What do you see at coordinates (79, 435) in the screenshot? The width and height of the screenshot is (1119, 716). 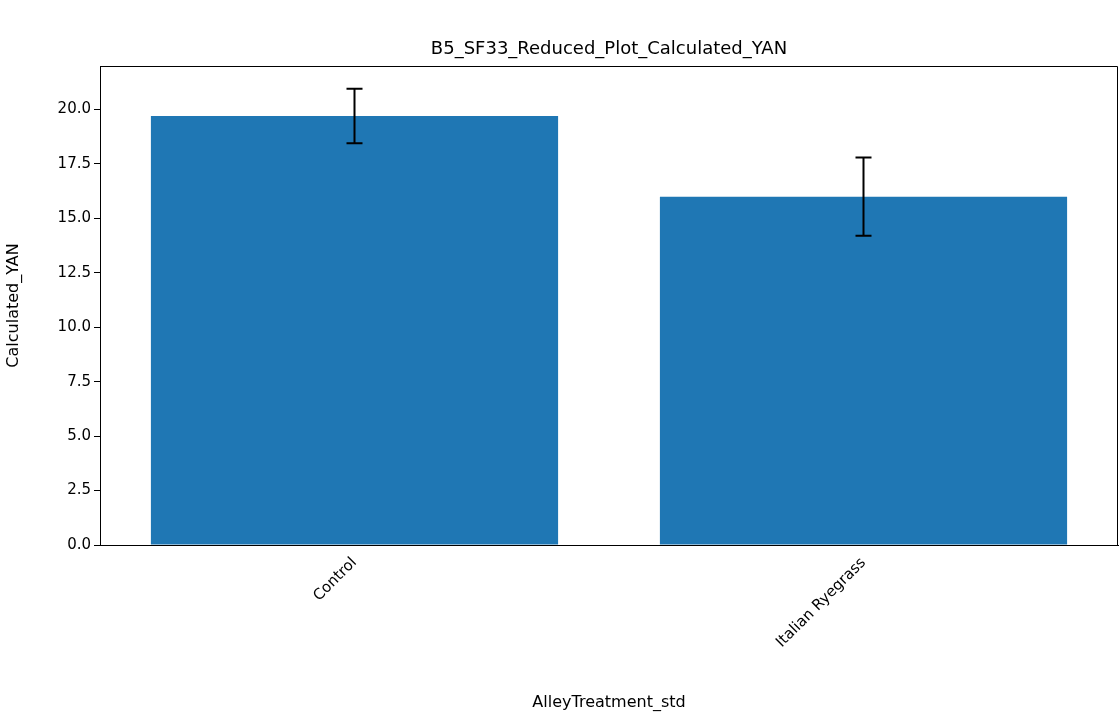 I see `y-tick-label: 5.0` at bounding box center [79, 435].